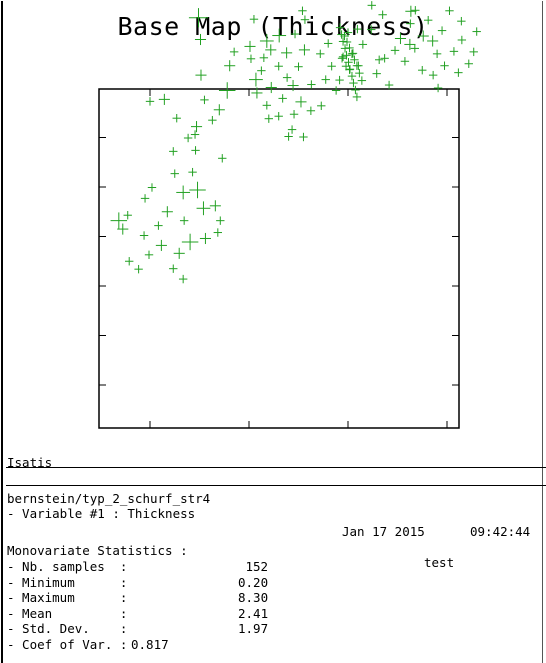  Describe the element at coordinates (253, 613) in the screenshot. I see `stat-value: 2.41` at that location.